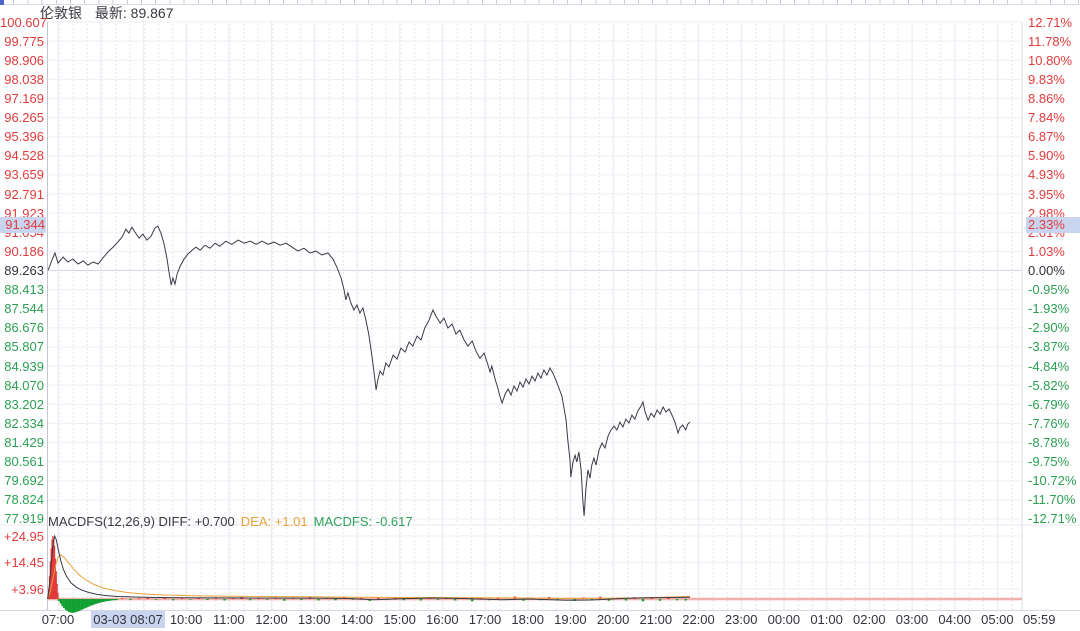  What do you see at coordinates (1049, 309) in the screenshot?
I see `percent-axis-label: -1.93%` at bounding box center [1049, 309].